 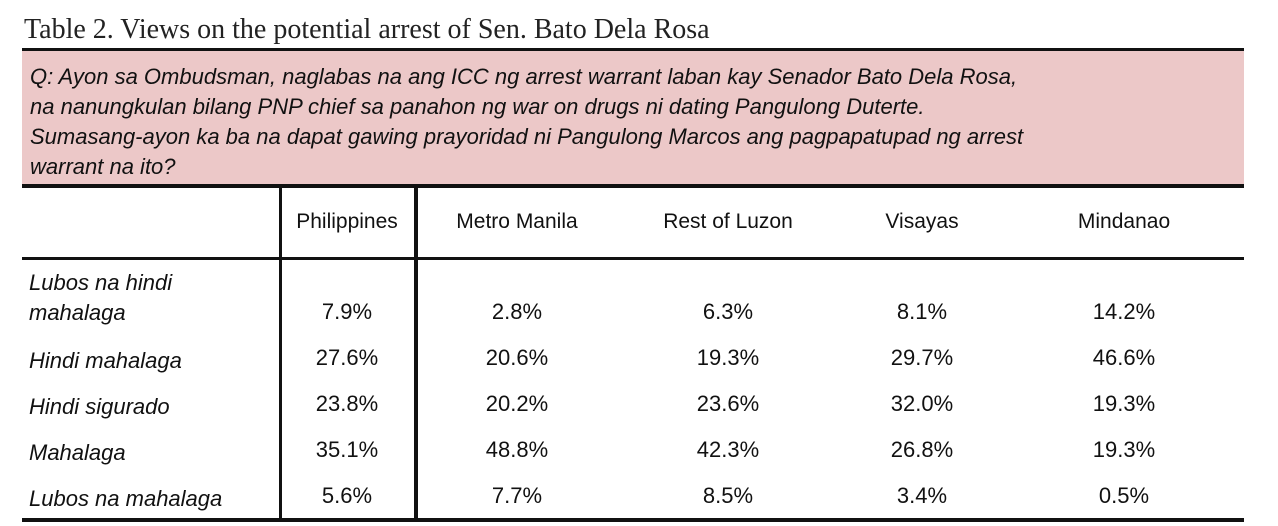 I want to click on table-cell: 7.7%, so click(x=517, y=495).